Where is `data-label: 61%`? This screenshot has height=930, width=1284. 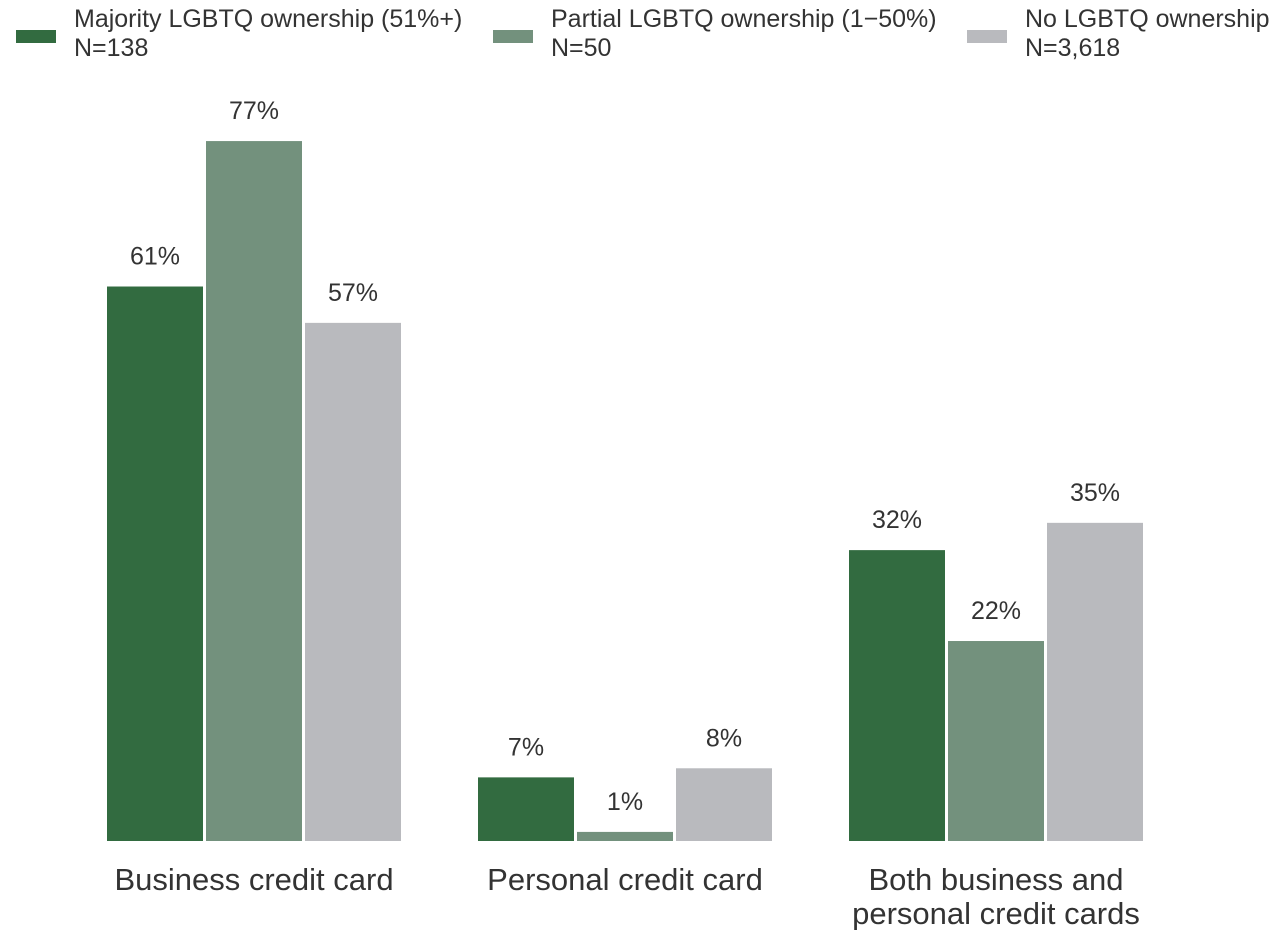 data-label: 61% is located at coordinates (155, 257).